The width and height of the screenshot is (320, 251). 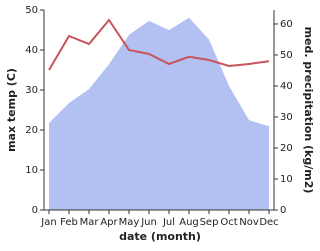 I want to click on x-tick-label: Dec, so click(x=268, y=222).